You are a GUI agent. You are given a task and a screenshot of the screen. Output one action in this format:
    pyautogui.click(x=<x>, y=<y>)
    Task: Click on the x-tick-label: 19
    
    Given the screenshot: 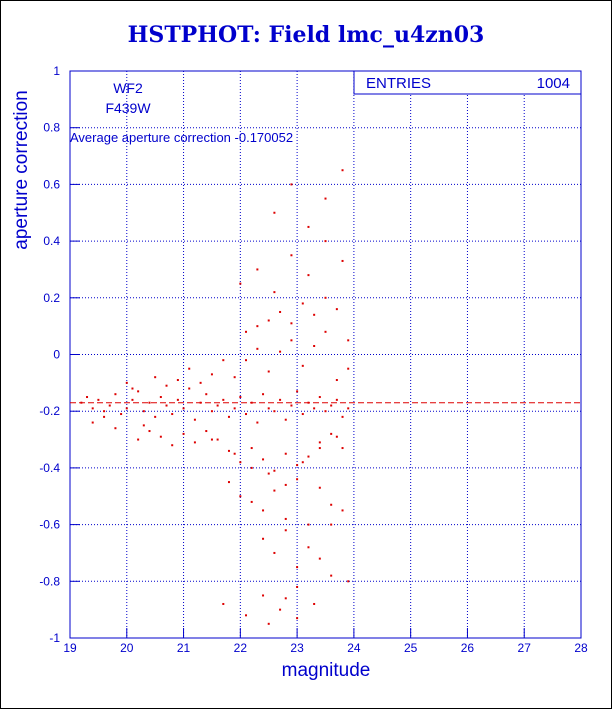 What is the action you would take?
    pyautogui.click(x=70, y=648)
    